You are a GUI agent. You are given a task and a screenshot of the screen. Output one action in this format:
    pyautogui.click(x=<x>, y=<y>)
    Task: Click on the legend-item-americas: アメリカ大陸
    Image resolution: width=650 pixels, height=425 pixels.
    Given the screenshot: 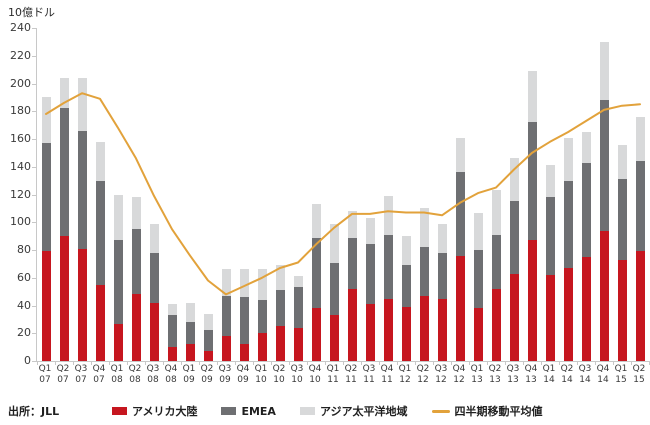 What is the action you would take?
    pyautogui.click(x=154, y=411)
    